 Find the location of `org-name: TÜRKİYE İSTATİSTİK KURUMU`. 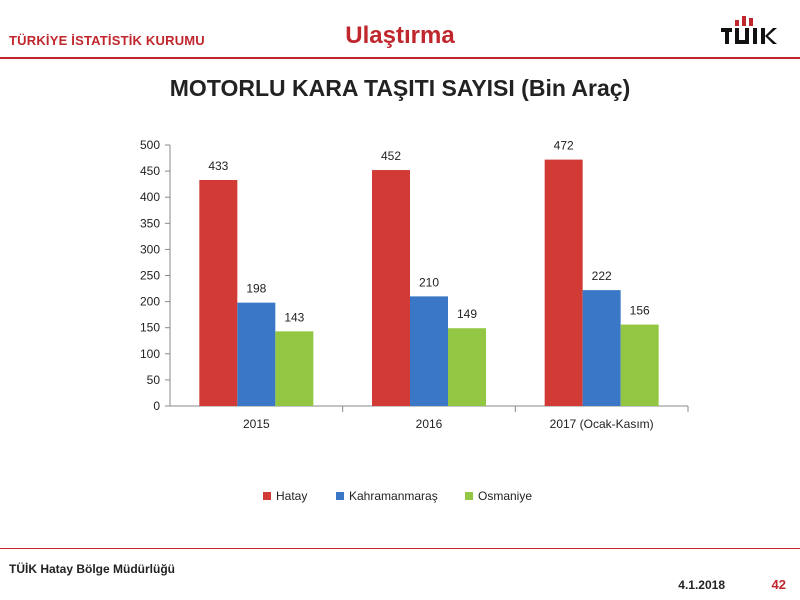

org-name: TÜRKİYE İSTATİSTİK KURUMU is located at coordinates (107, 40).